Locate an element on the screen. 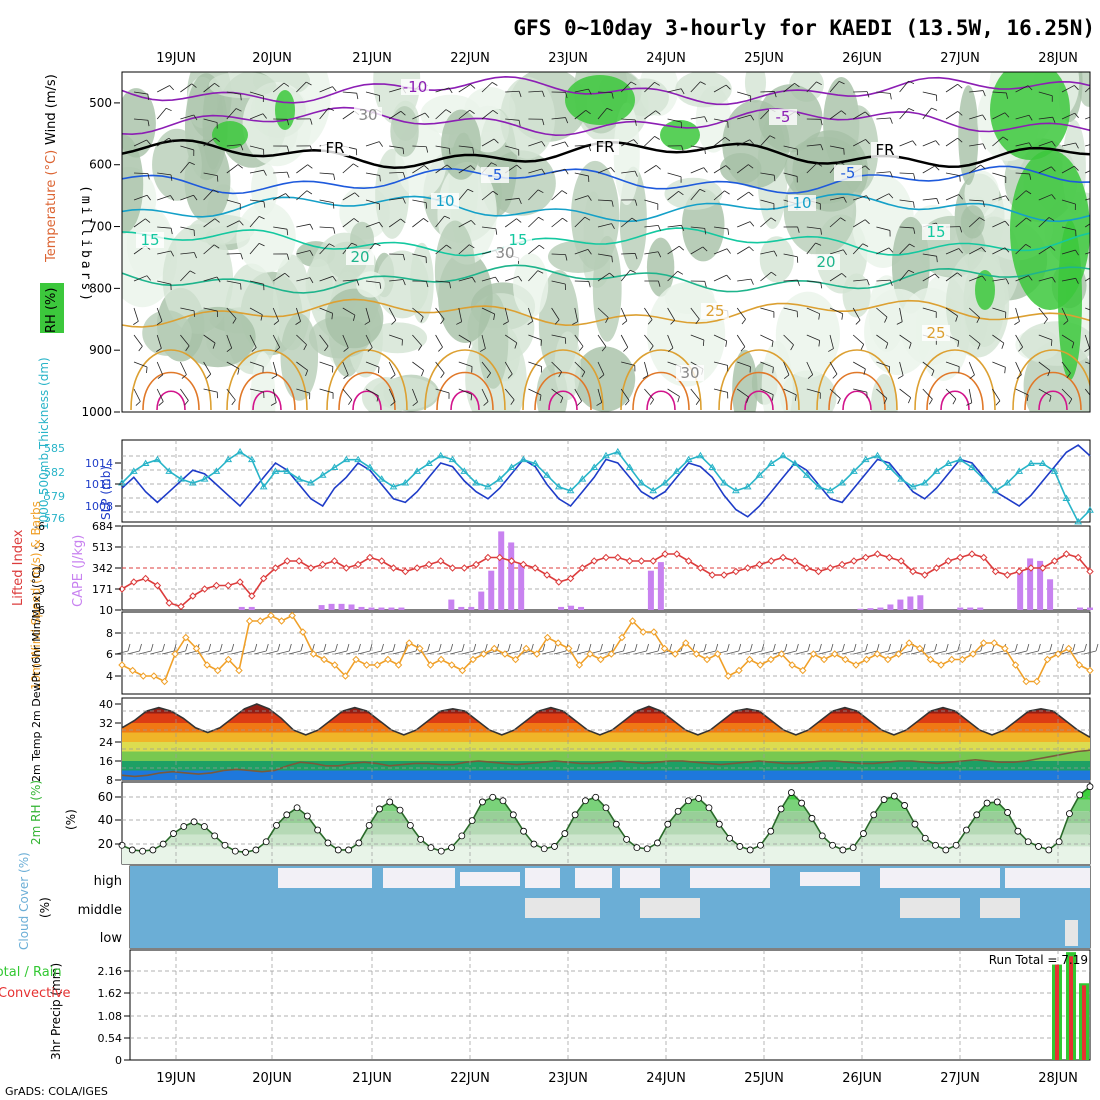 Image resolution: width=1100 pixels, height=1100 pixels. isotherm-label: 15 is located at coordinates (935, 232).